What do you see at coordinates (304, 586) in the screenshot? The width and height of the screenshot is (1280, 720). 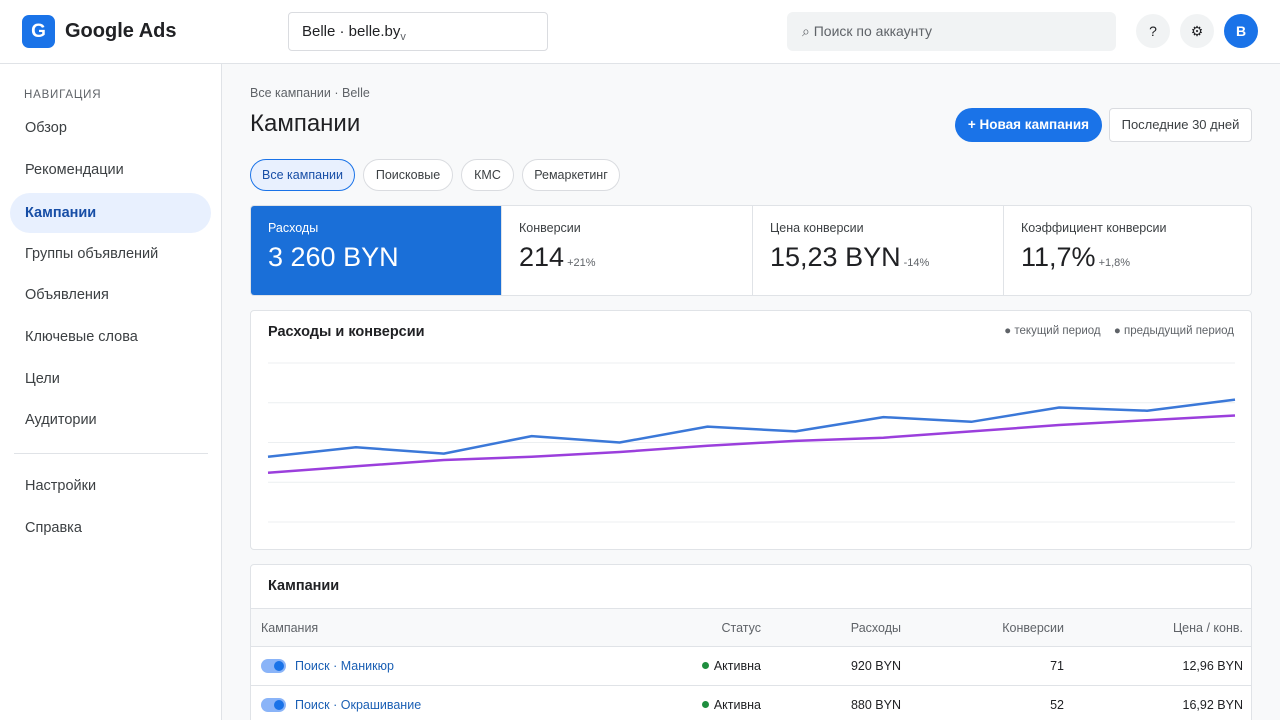 I see `table-title: Кампании` at bounding box center [304, 586].